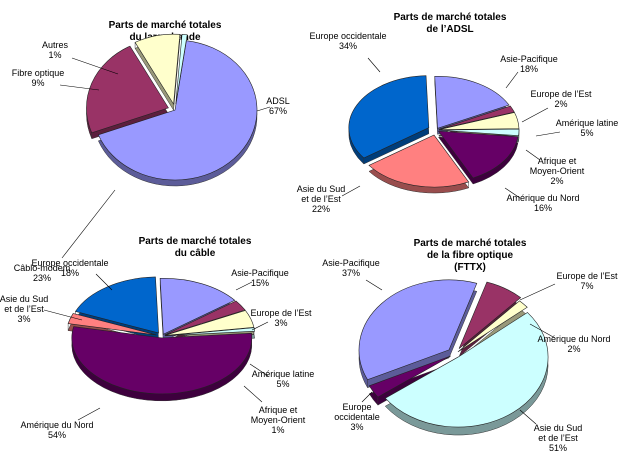  Describe the element at coordinates (450, 23) in the screenshot. I see `chart-title: Parts de marché totales de l’ADSL` at that location.